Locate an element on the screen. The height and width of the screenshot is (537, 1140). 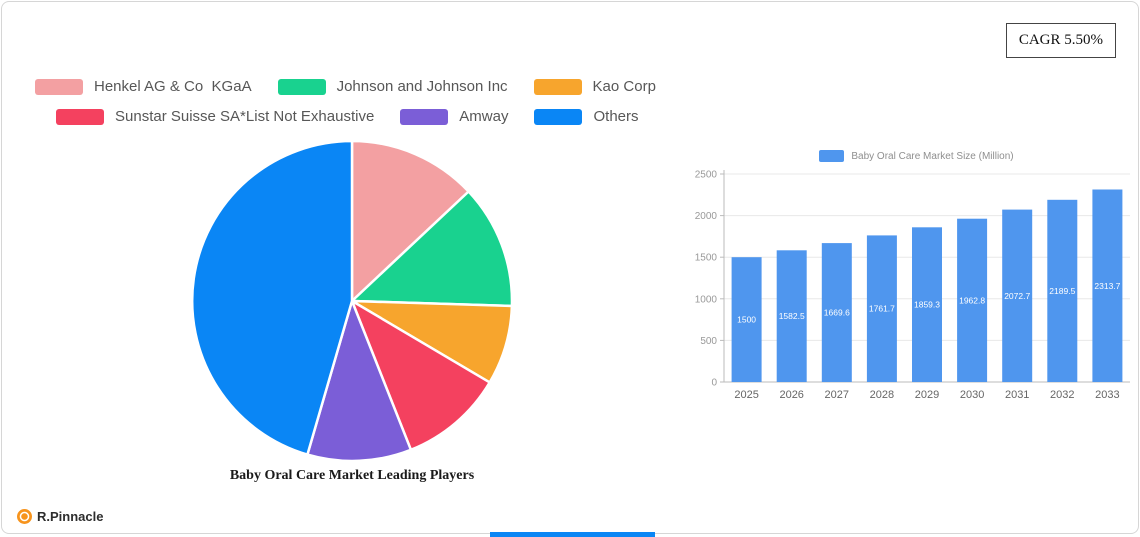
y-tick-label: 1000 is located at coordinates (706, 299).